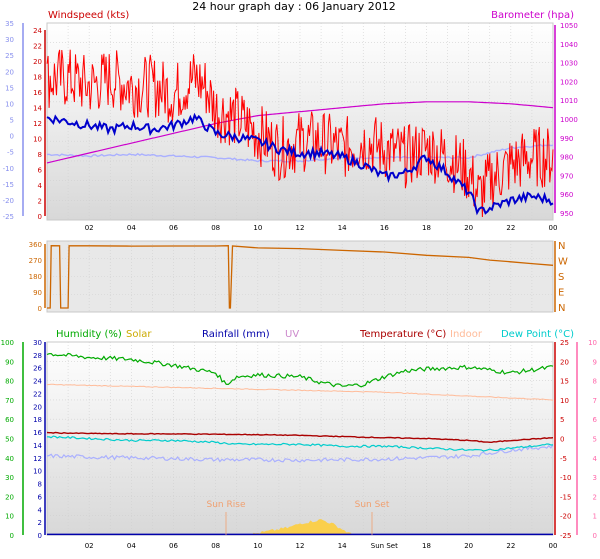 The width and height of the screenshot is (600, 559). What do you see at coordinates (300, 443) in the screenshot?
I see `series-dewpoint` at bounding box center [300, 443].